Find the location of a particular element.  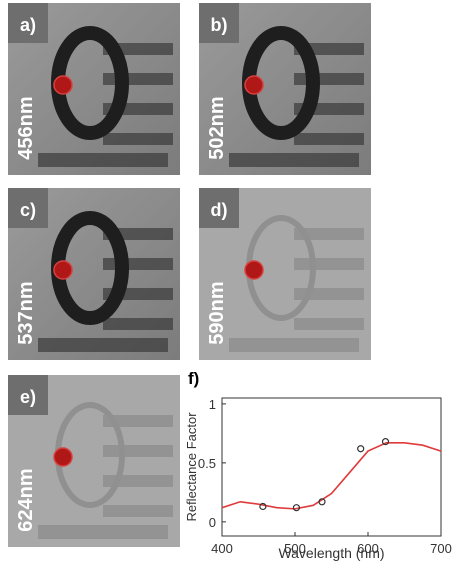

panel-label: d) is located at coordinates (219, 210).